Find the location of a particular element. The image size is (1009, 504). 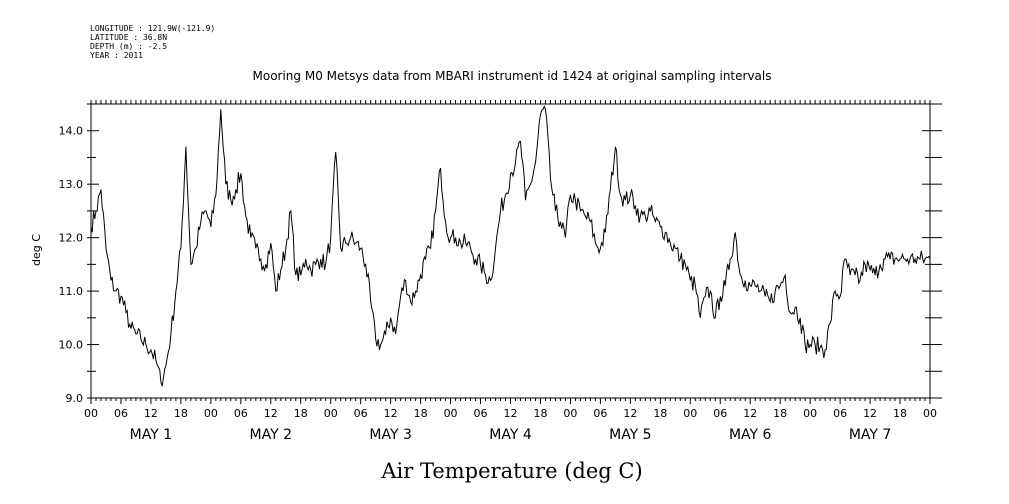

day-labels: MAY 1 MAY 2 MAY 3 MAY 4 MAY 5 MAY 6 MAY 7 is located at coordinates (511, 435).